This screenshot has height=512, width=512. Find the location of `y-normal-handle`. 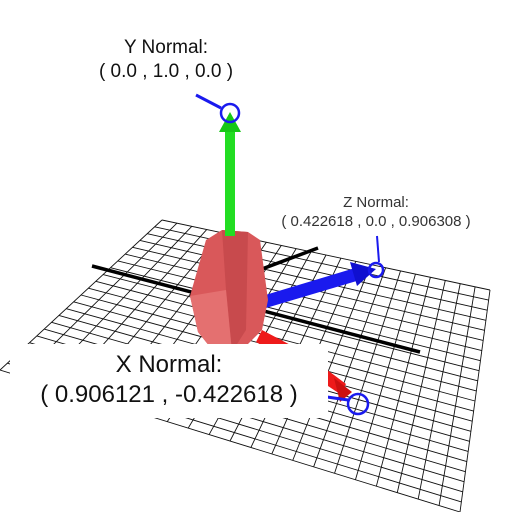

y-normal-handle is located at coordinates (230, 113).